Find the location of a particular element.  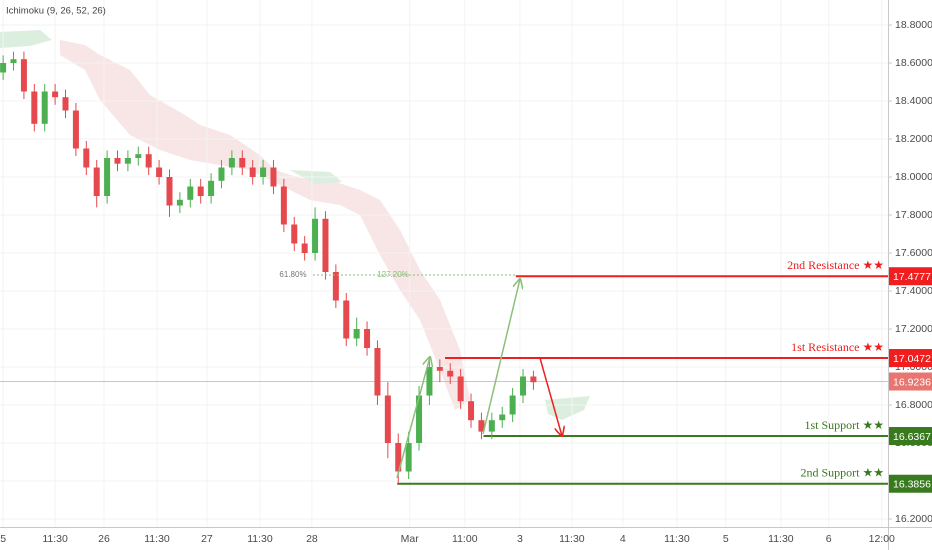

y-tick-label: 17.2000 is located at coordinates (913, 329).